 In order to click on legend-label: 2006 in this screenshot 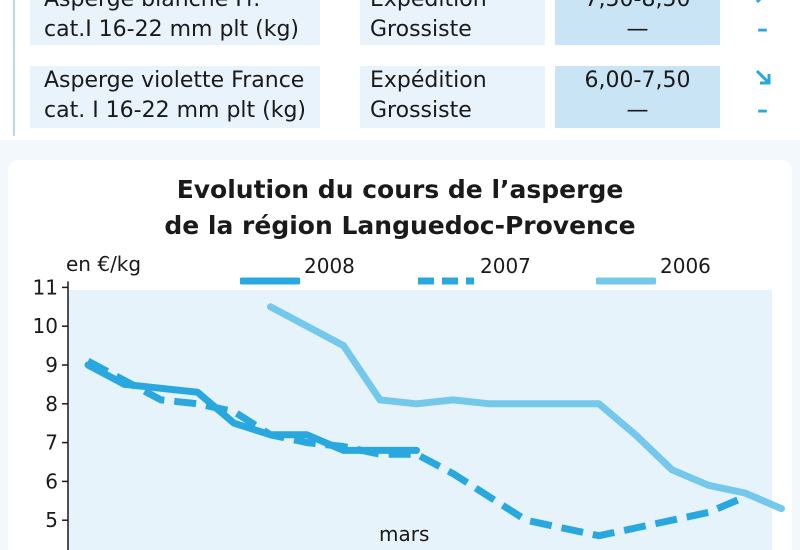, I will do `click(685, 266)`.